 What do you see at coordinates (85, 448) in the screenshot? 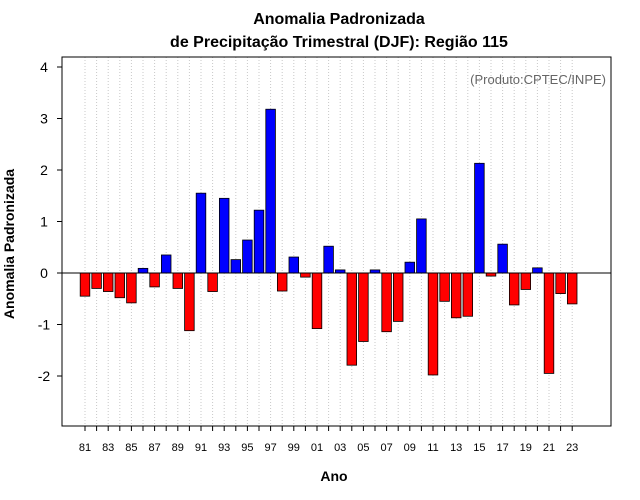
I see `x-tick-label: 81` at bounding box center [85, 448].